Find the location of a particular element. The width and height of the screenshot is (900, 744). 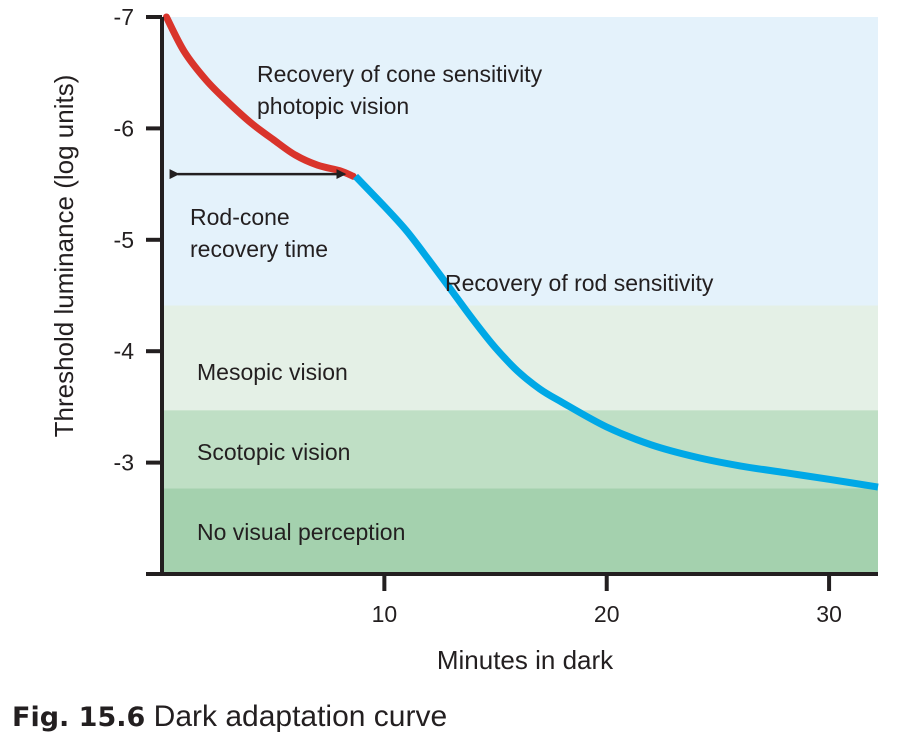

cone-recovery-curve is located at coordinates (259, 96).